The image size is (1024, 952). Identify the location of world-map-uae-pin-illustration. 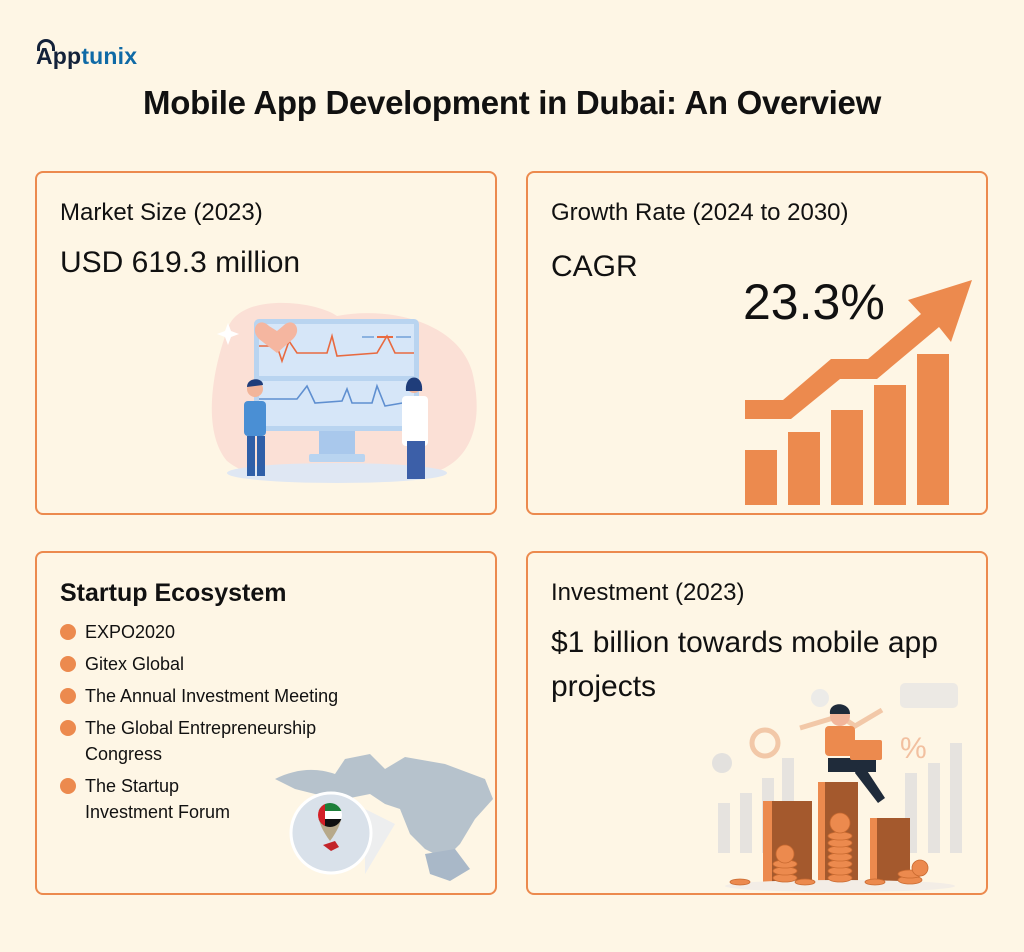
(384, 817).